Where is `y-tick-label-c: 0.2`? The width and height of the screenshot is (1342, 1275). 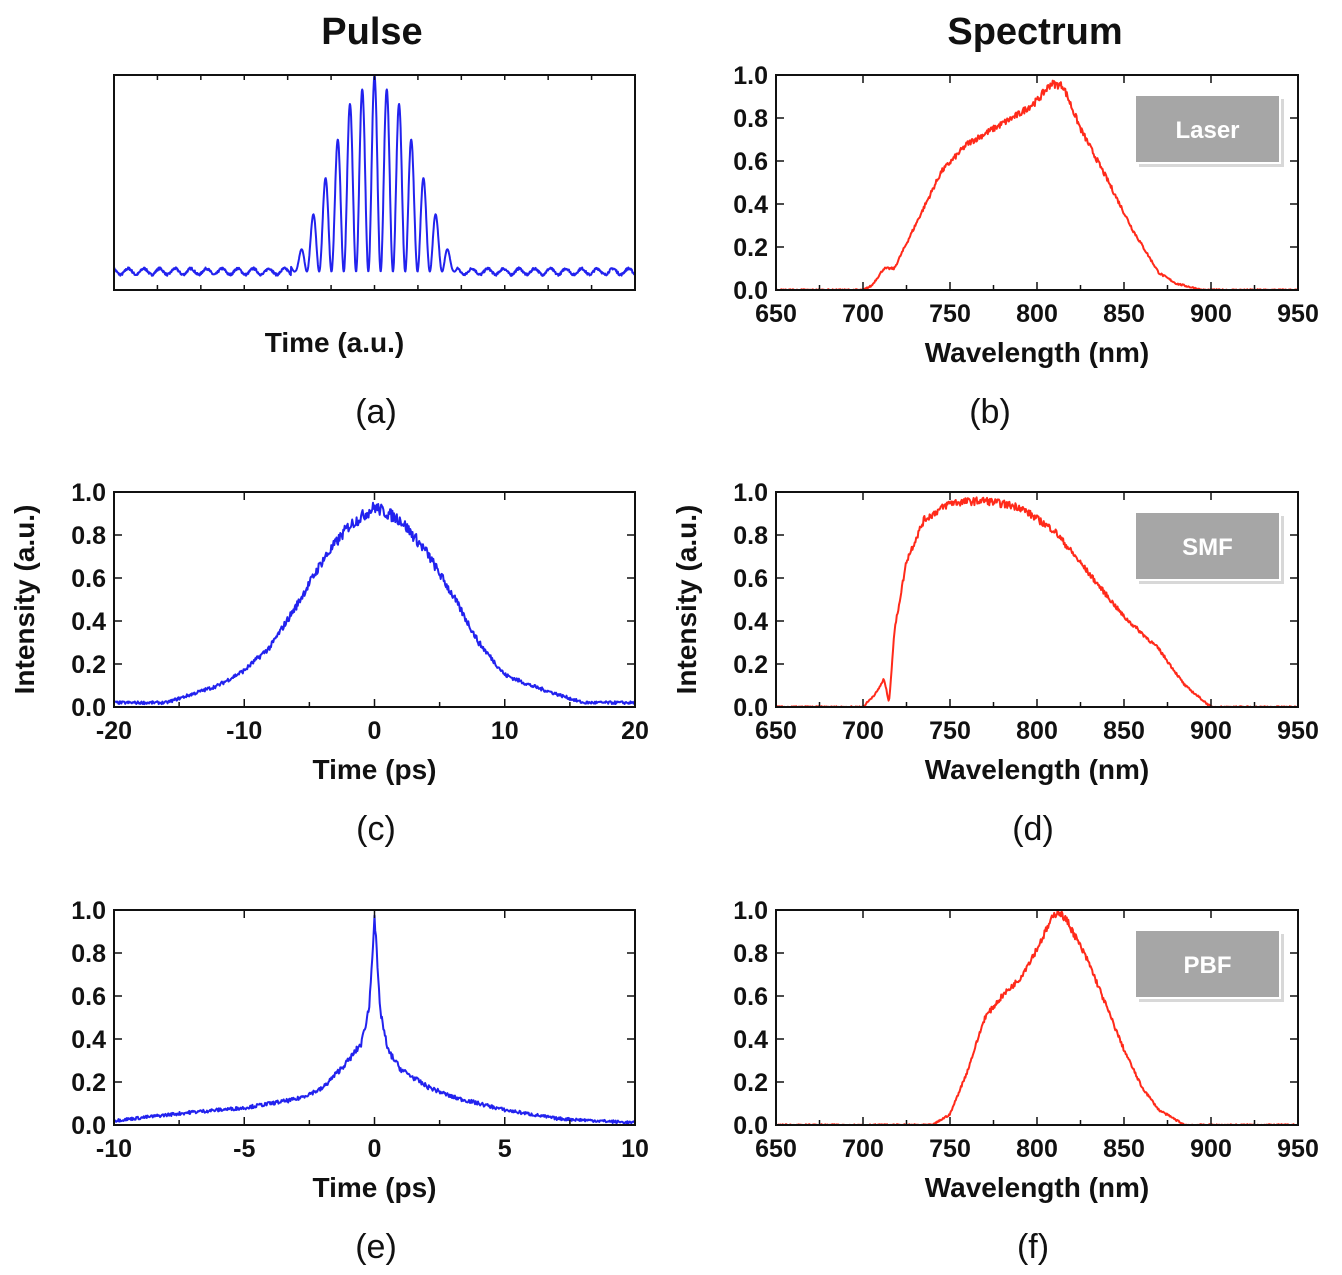
y-tick-label-c: 0.2 is located at coordinates (88, 665).